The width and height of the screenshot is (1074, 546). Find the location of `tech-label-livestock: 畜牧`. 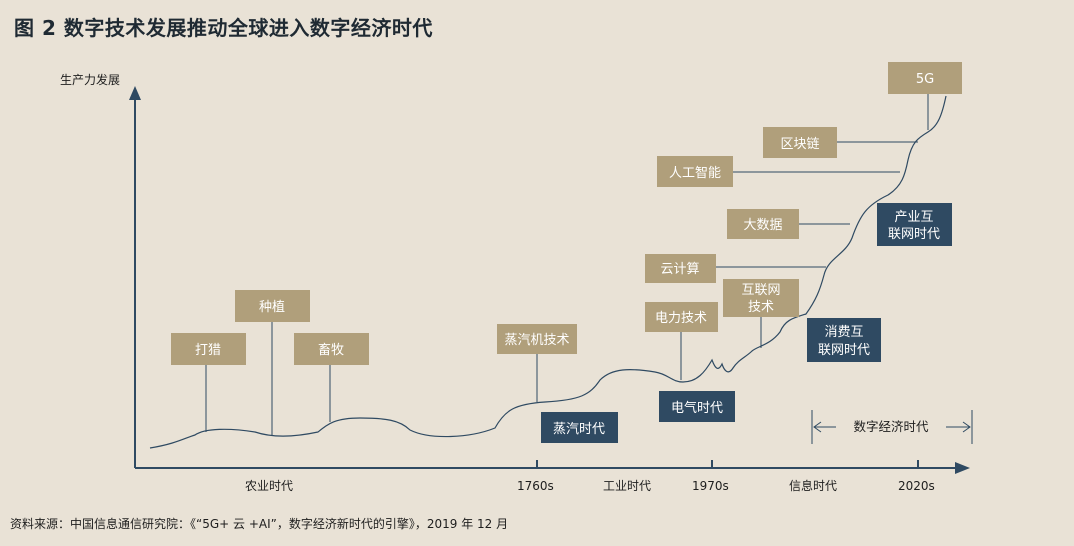

tech-label-livestock: 畜牧 is located at coordinates (331, 350).